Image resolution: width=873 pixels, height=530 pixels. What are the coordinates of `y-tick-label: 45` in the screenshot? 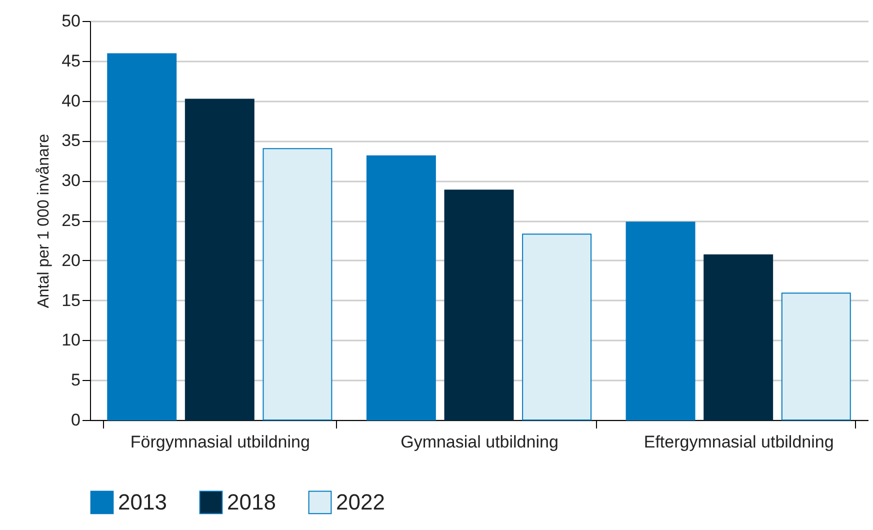 It's located at (71, 60).